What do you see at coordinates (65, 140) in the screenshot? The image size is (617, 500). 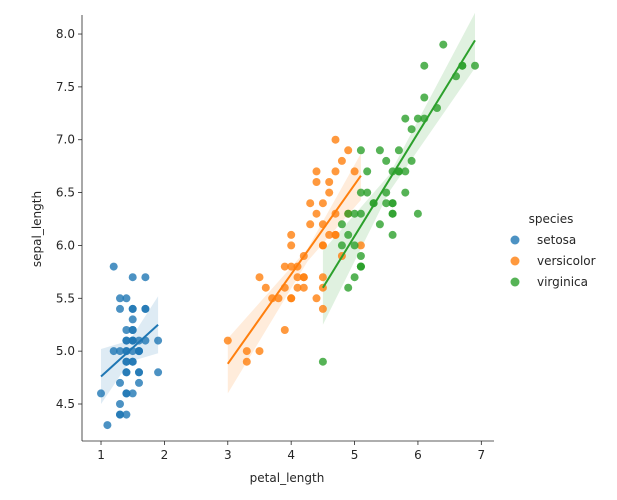 I see `y-tick-label: 7.0` at bounding box center [65, 140].